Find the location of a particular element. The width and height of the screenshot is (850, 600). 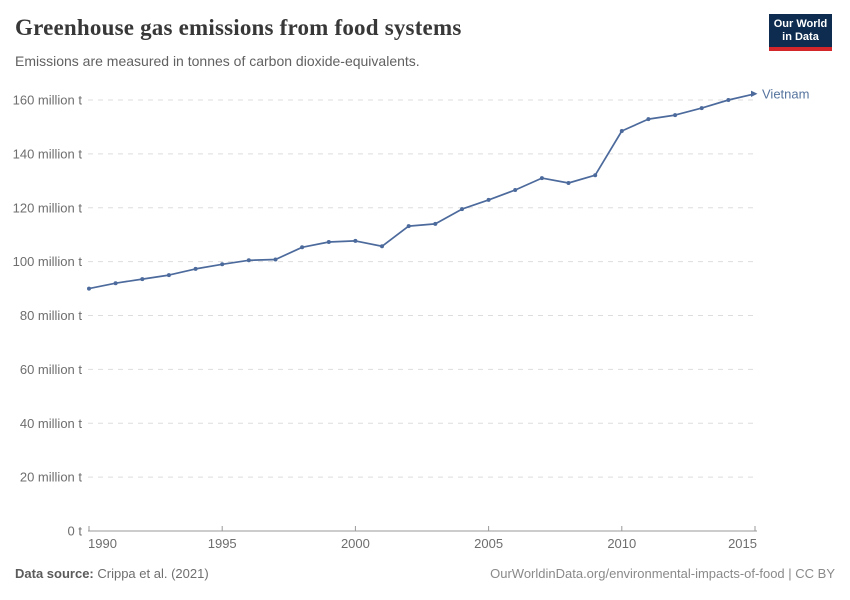

x-axis-tick-label: 1990 is located at coordinates (102, 543).